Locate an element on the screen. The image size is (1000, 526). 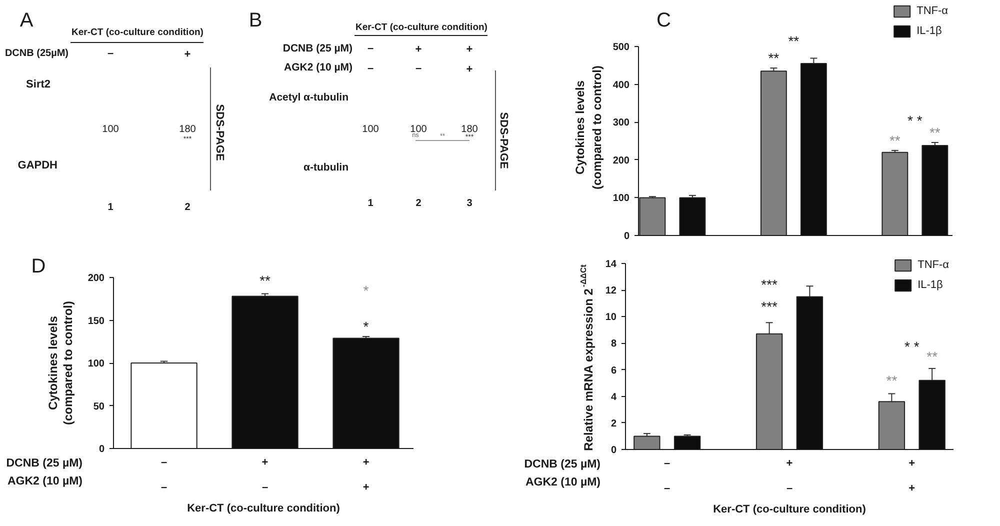
y-tick-label: 4 is located at coordinates (613, 397).